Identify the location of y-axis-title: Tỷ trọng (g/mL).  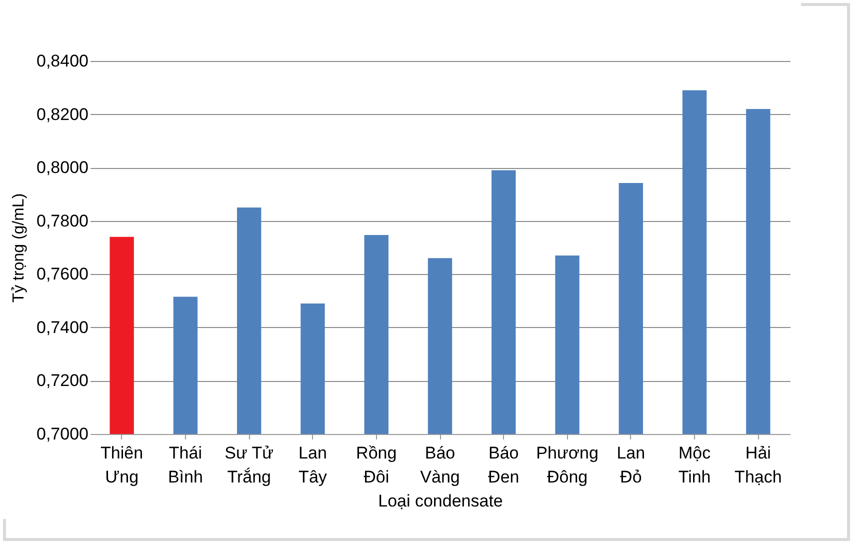
(19, 248).